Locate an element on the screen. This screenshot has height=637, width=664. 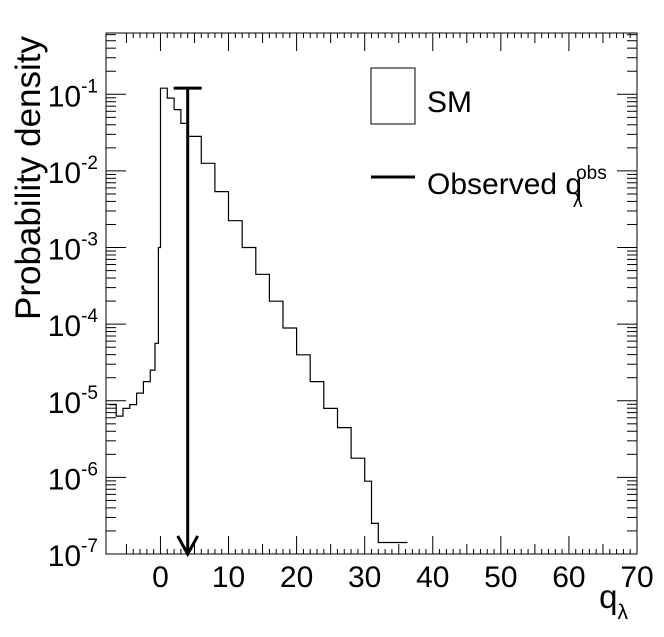
y-tick-label: 10⁻⁴ is located at coordinates (73, 324).